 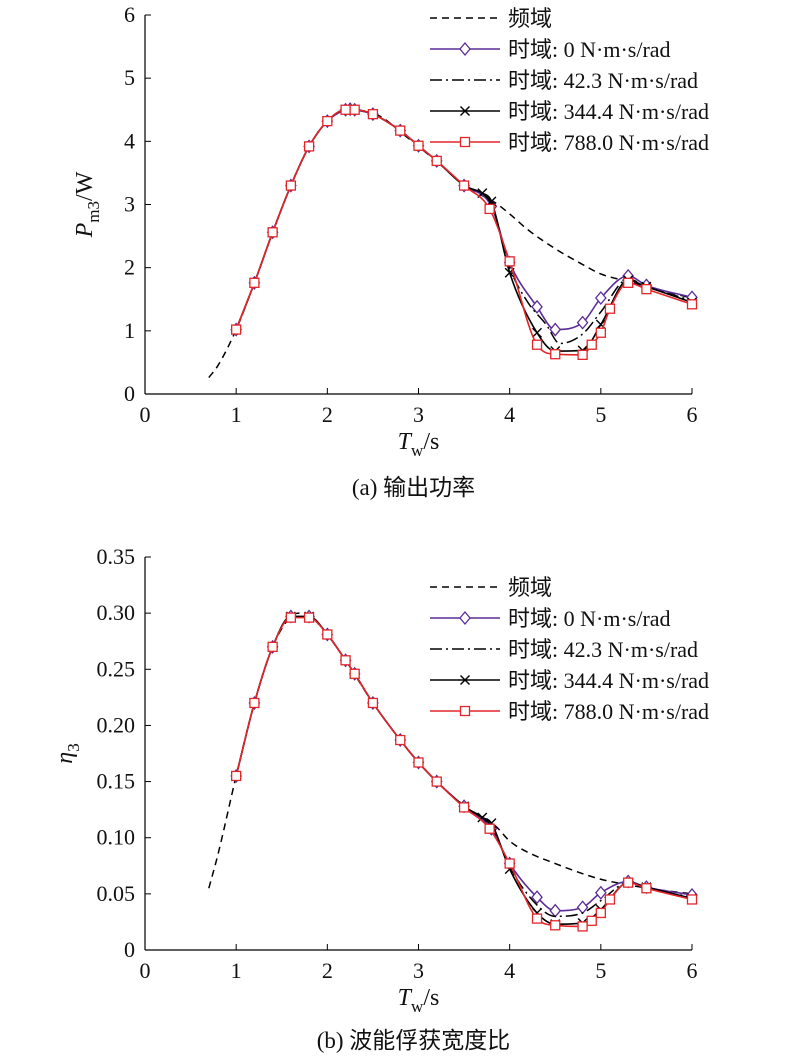 I want to click on y-tick-label: 1, so click(x=129, y=330).